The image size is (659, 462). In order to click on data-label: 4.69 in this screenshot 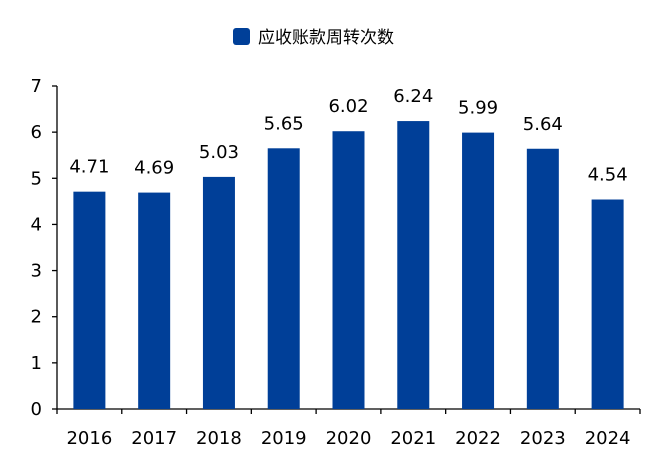, I will do `click(154, 168)`.